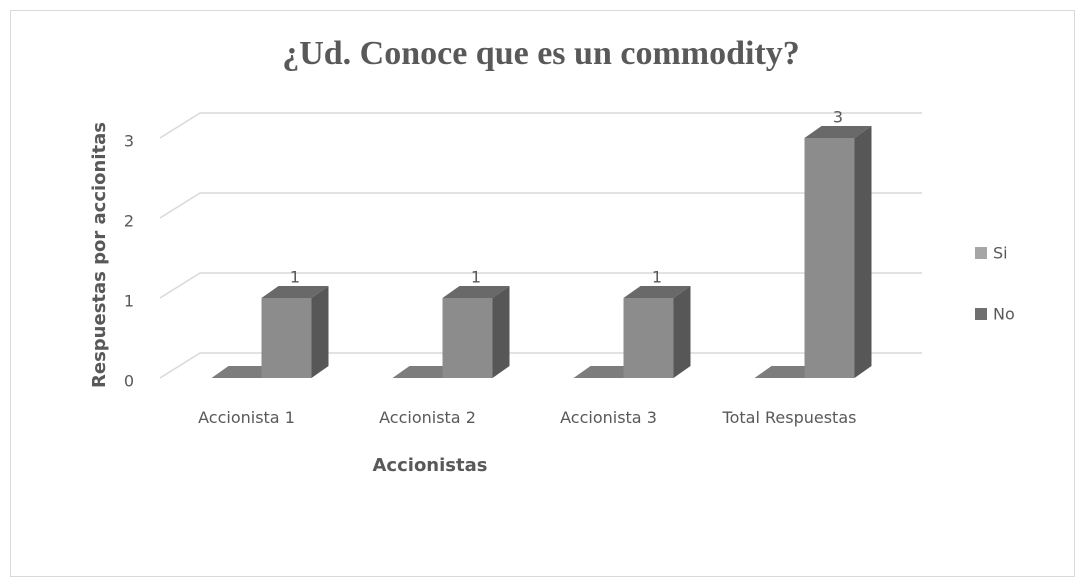 The image size is (1083, 585). What do you see at coordinates (129, 381) in the screenshot?
I see `y-tick-label: 0` at bounding box center [129, 381].